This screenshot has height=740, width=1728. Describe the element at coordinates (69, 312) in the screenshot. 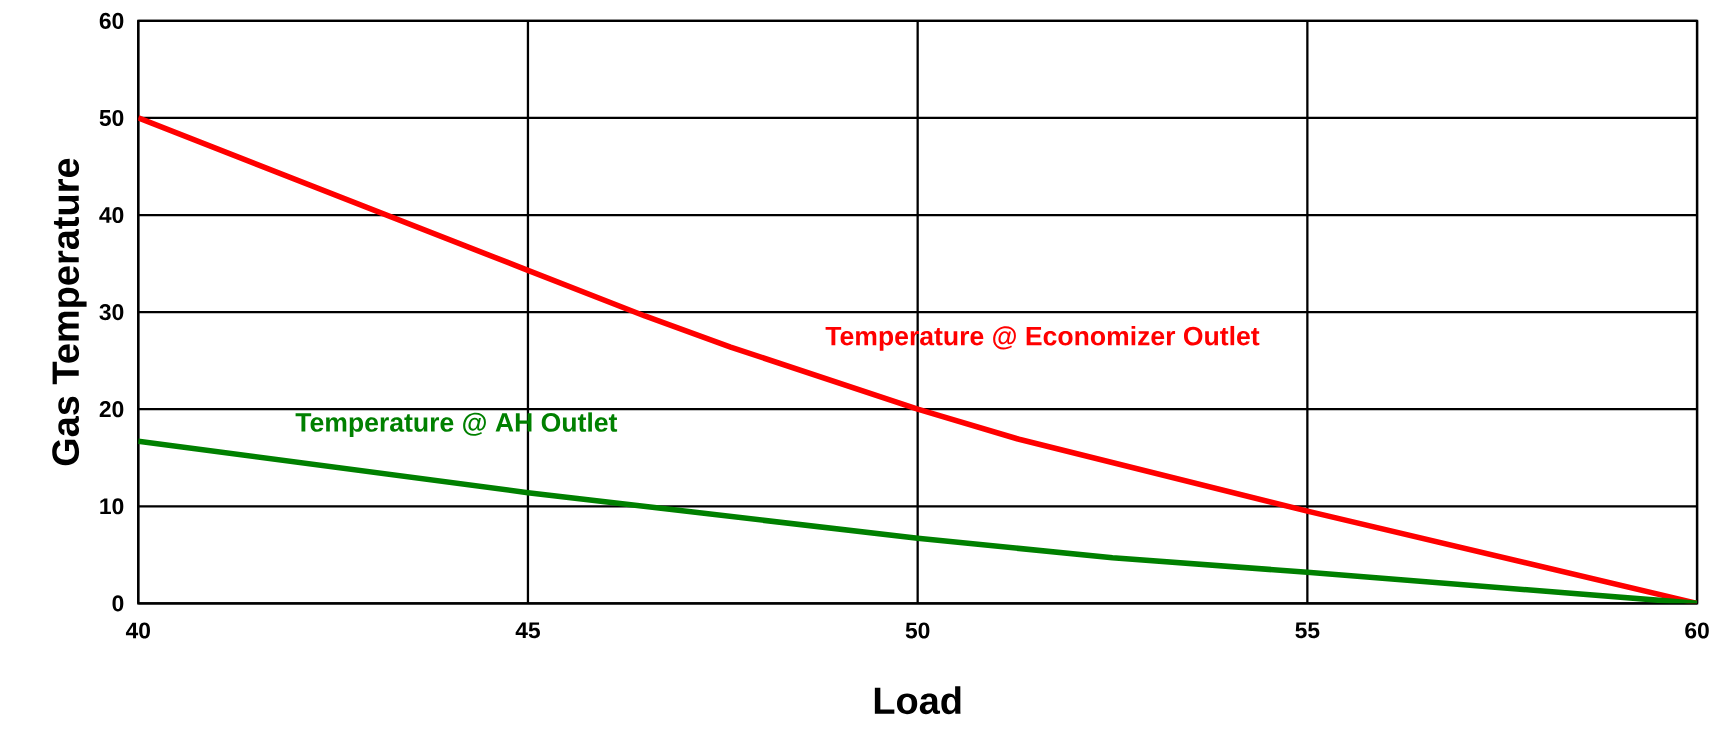

I see `y-axis-title: Gas Temperature` at that location.